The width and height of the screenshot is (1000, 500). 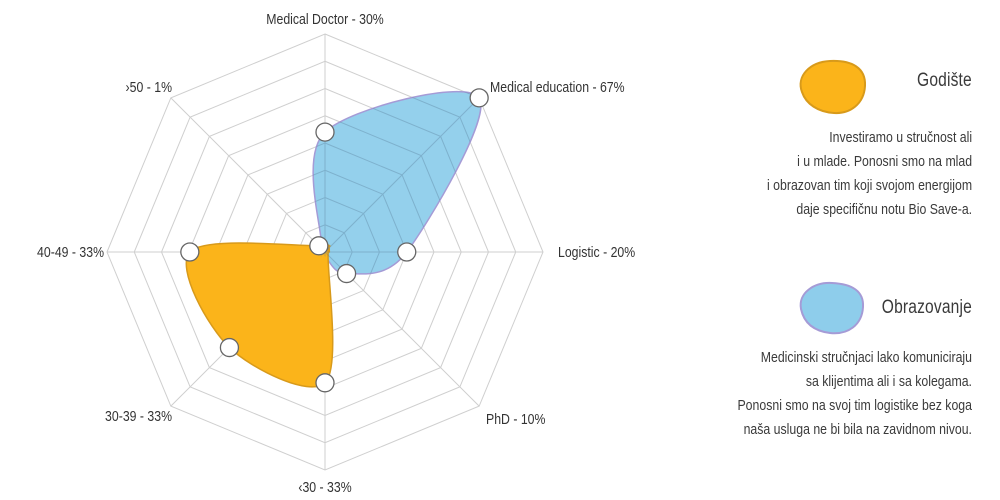 What do you see at coordinates (900, 137) in the screenshot?
I see `legend-line: Investiramo u stručnost ali` at bounding box center [900, 137].